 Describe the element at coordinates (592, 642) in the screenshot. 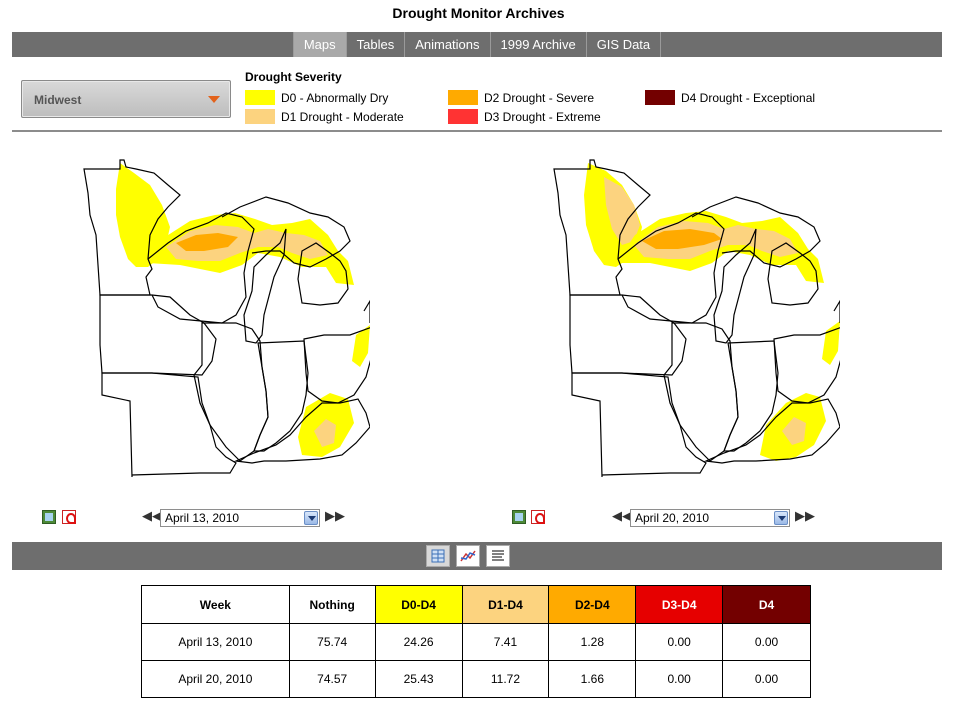

I see `cell-d2-d4: 1.28` at that location.